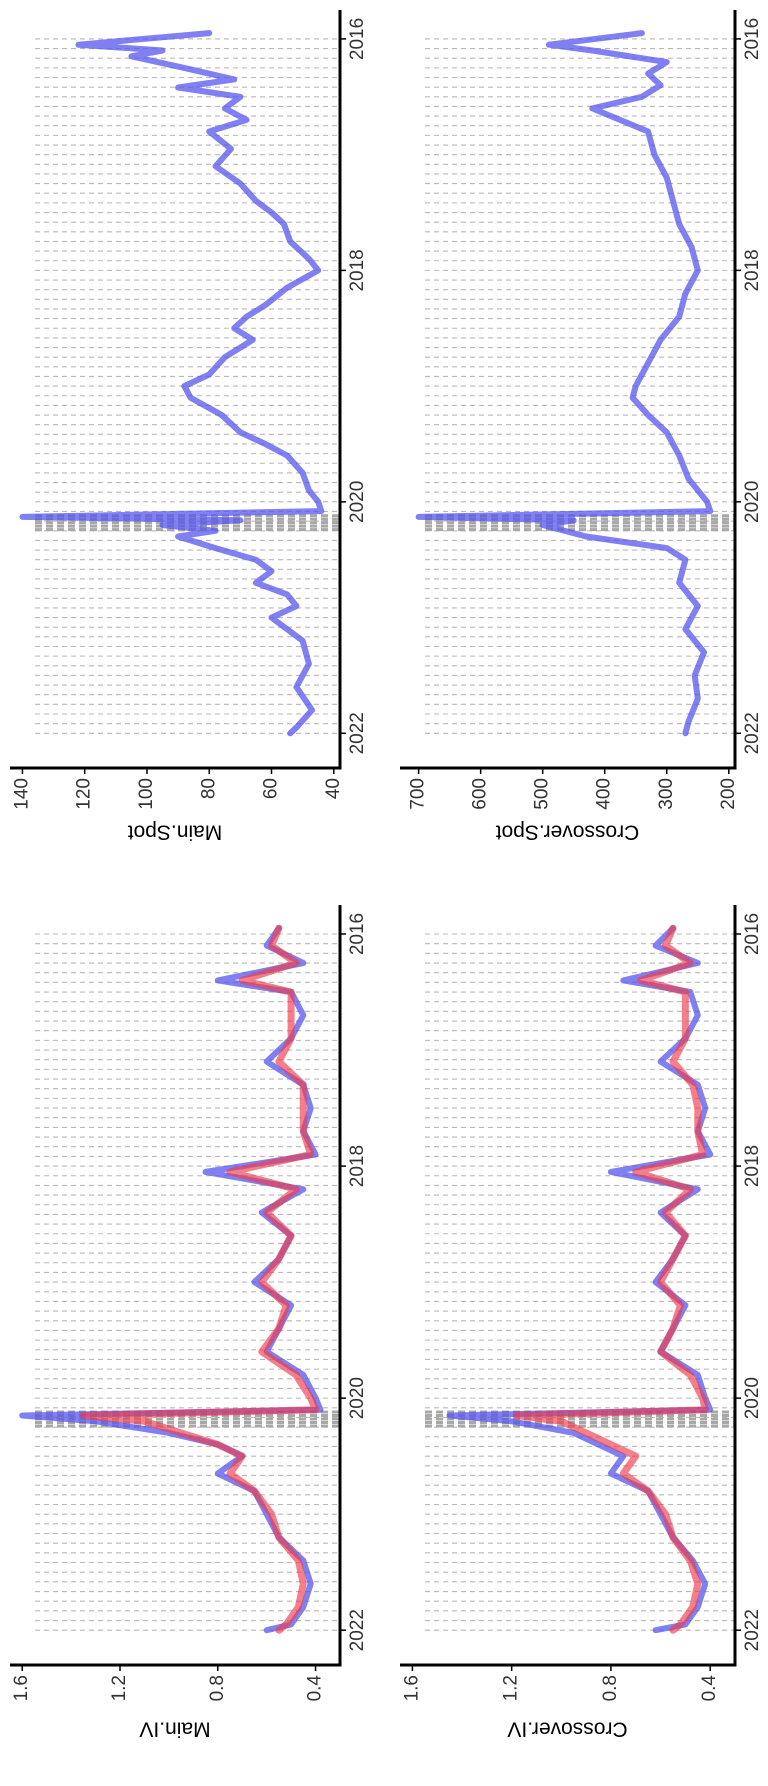  I want to click on axis-title-bottom-right: Crossover.IV, so click(567, 1728).